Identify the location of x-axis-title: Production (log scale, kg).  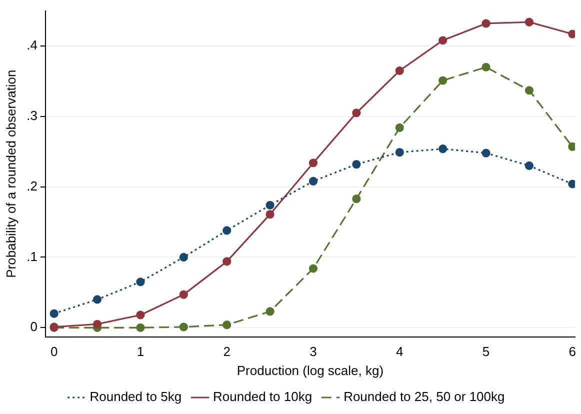
(310, 370).